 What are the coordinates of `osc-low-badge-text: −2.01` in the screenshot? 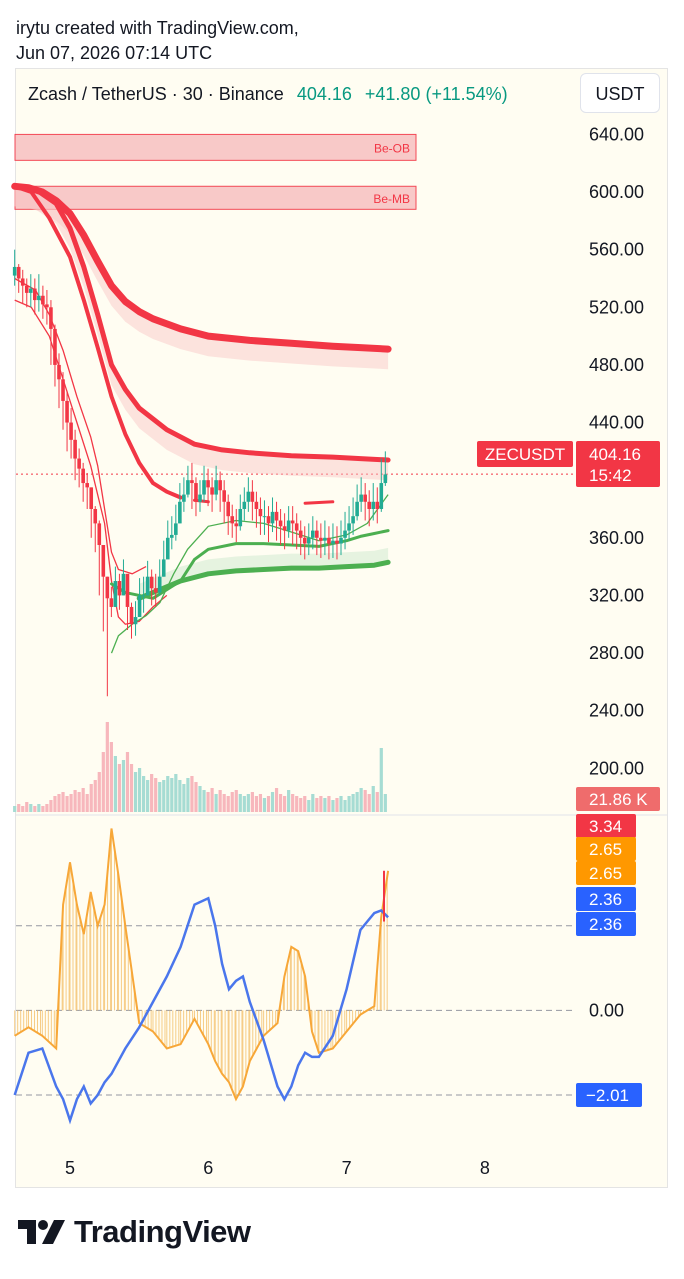 It's located at (607, 1095).